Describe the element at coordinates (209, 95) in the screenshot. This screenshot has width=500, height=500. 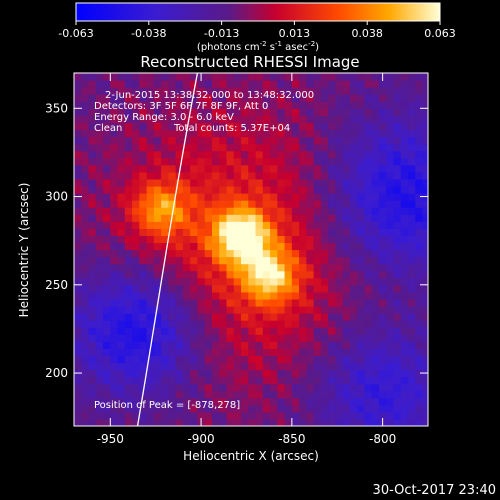
I see `annotation-time-range: 2-Jun-2015 13:38:32.000 to 13:48:32.000` at that location.